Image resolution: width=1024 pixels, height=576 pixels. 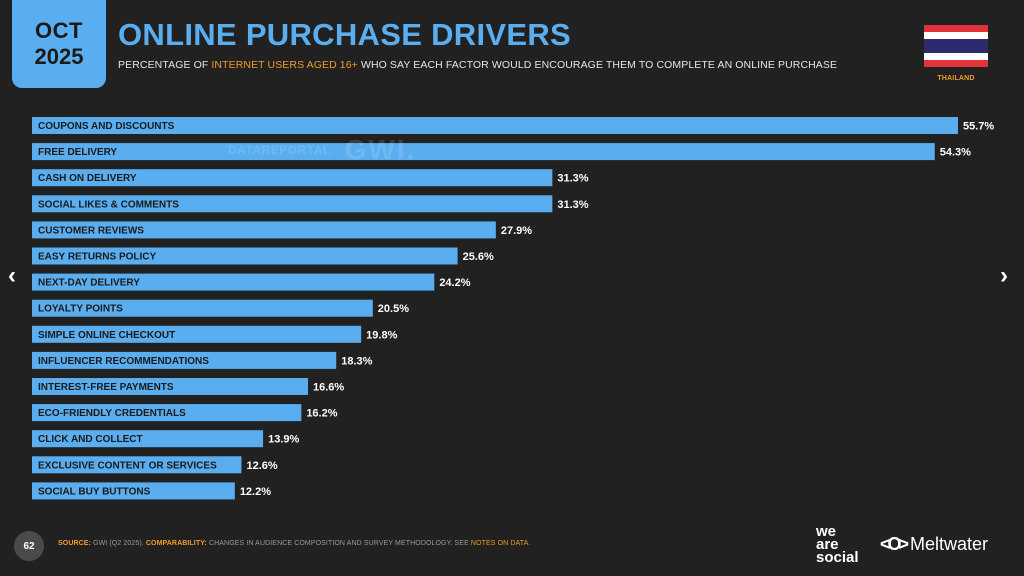 What do you see at coordinates (91, 230) in the screenshot?
I see `category-label-4: CUSTOMER REVIEWS` at bounding box center [91, 230].